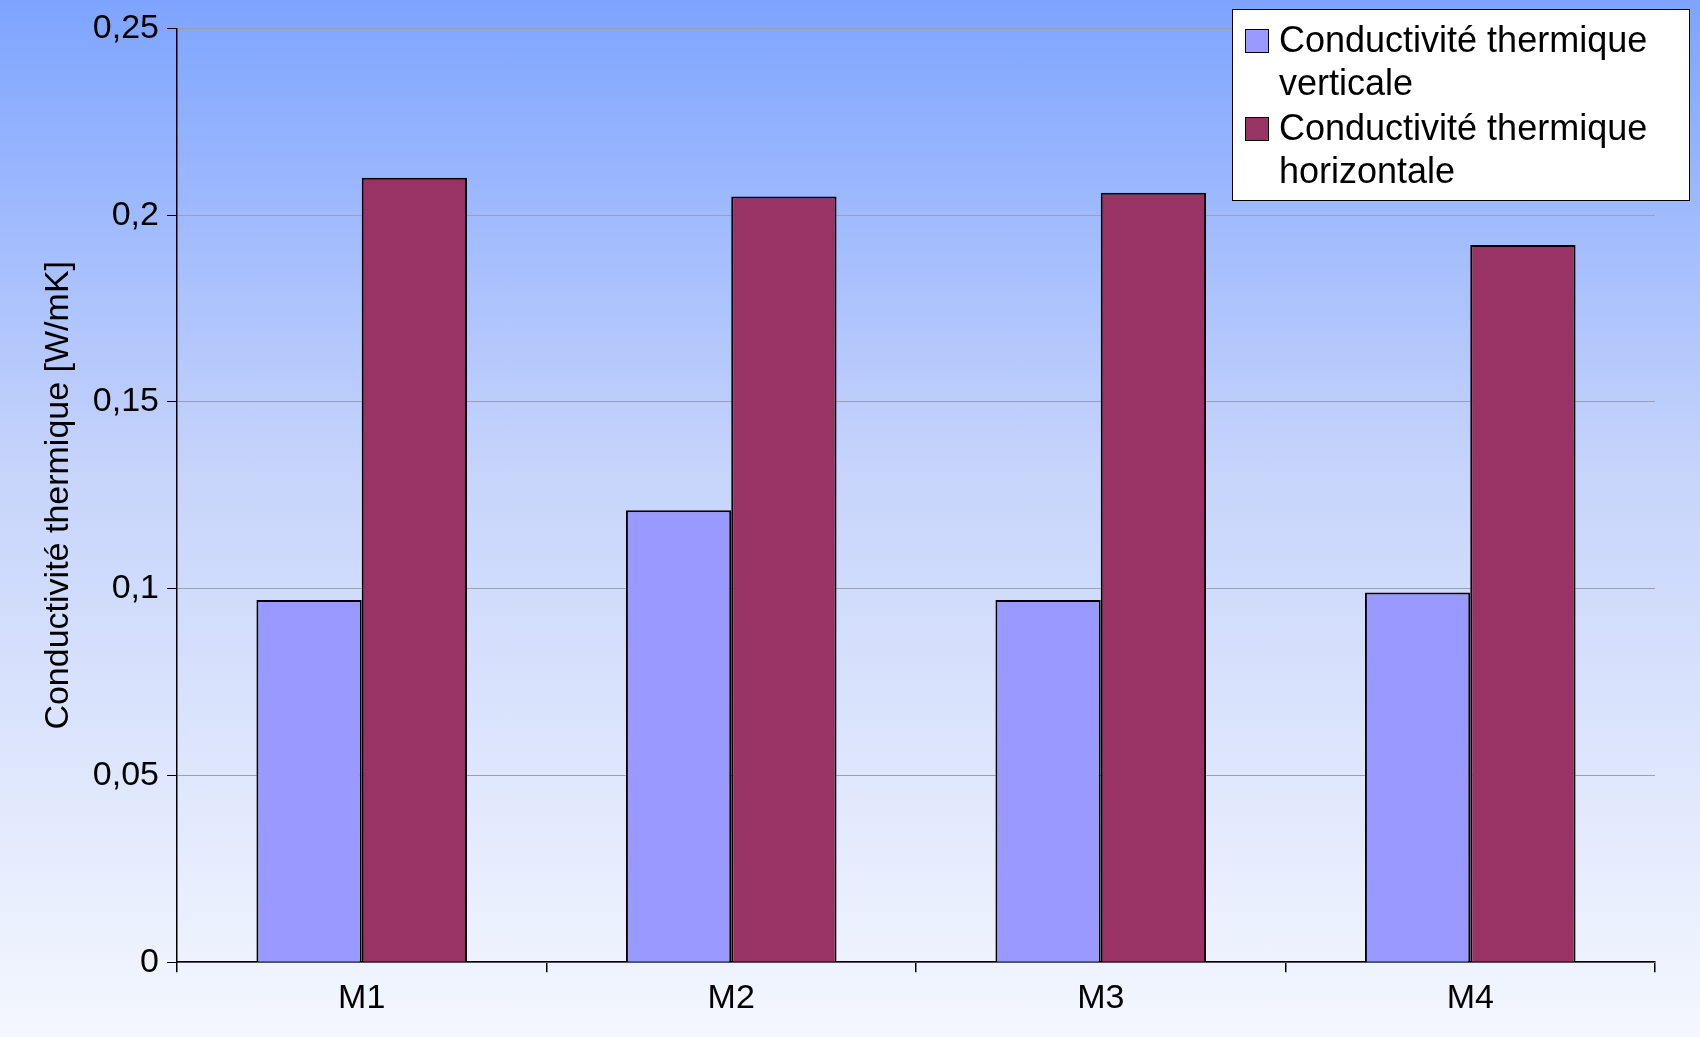 Image resolution: width=1700 pixels, height=1037 pixels. What do you see at coordinates (125, 772) in the screenshot?
I see `y-tick-label: 0,05` at bounding box center [125, 772].